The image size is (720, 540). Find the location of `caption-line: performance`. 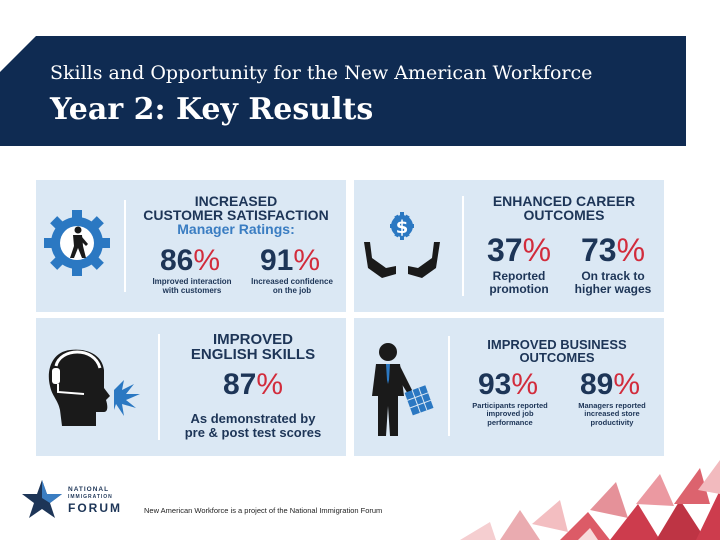

caption-line: performance is located at coordinates (510, 422).